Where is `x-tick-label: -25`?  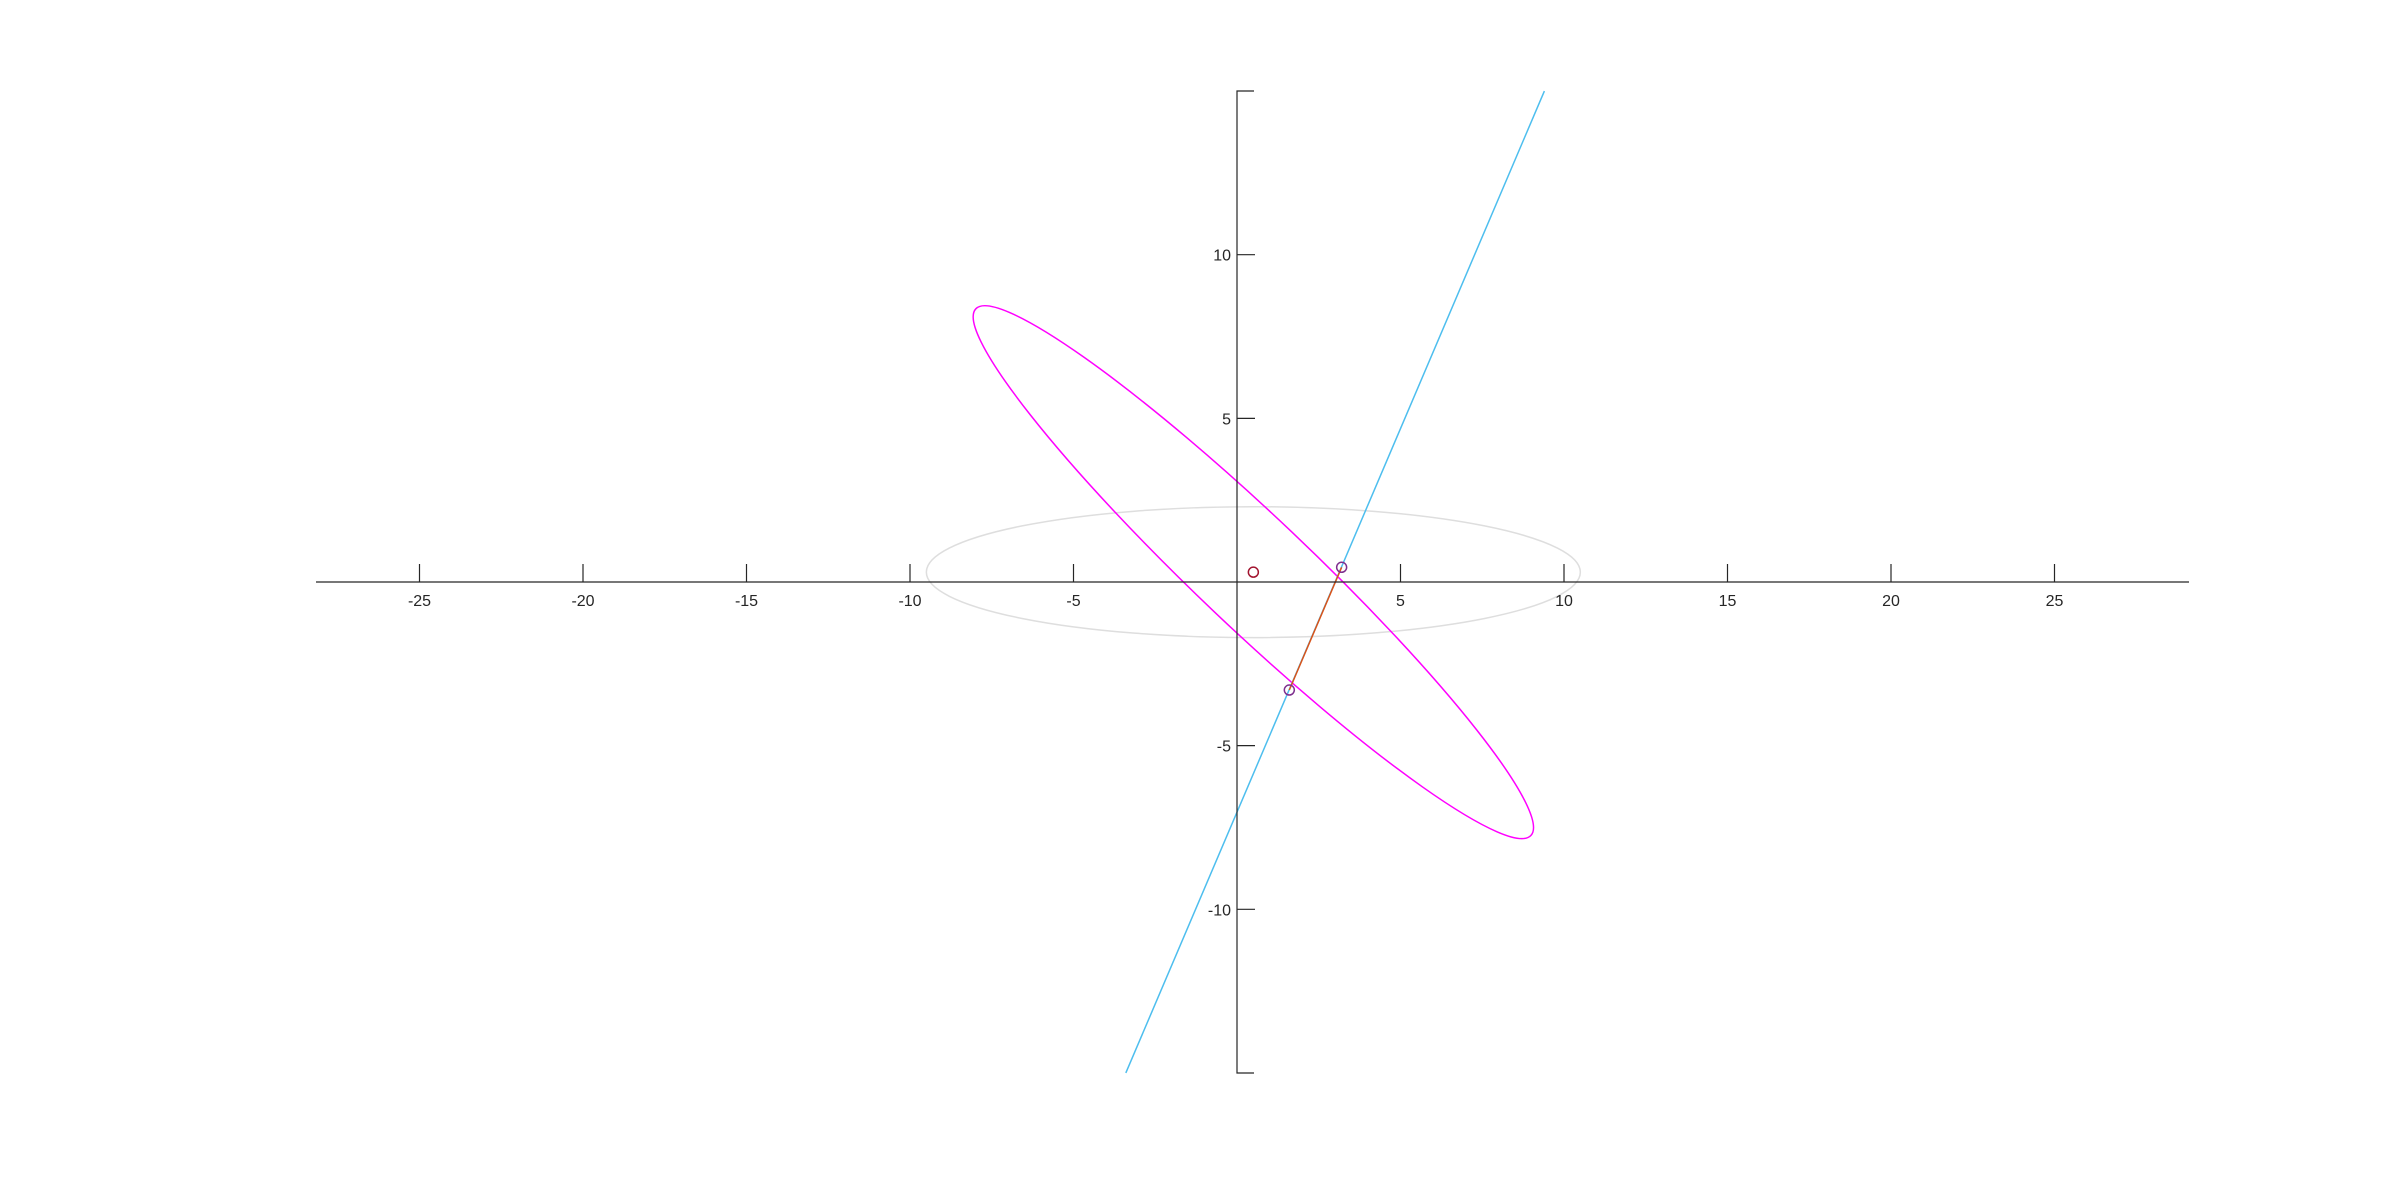
x-tick-label: -25 is located at coordinates (419, 601).